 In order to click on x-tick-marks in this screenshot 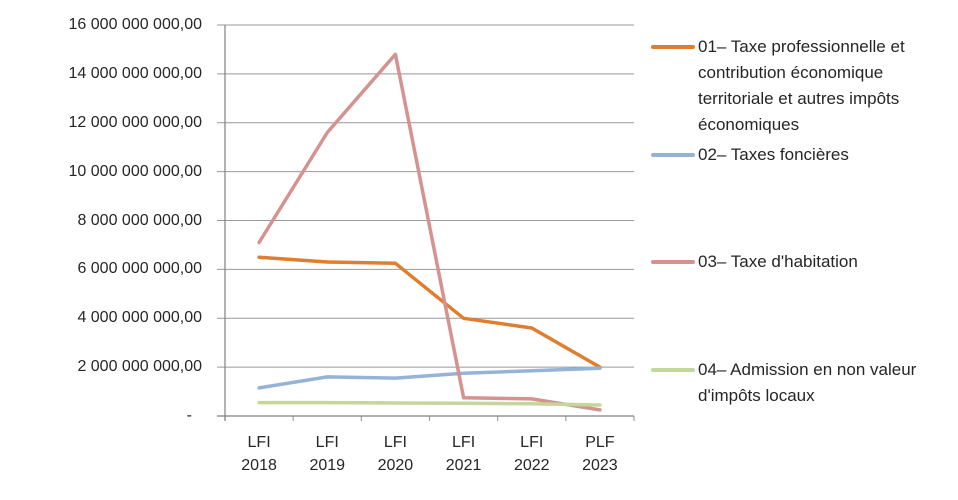, I will do `click(429, 418)`.